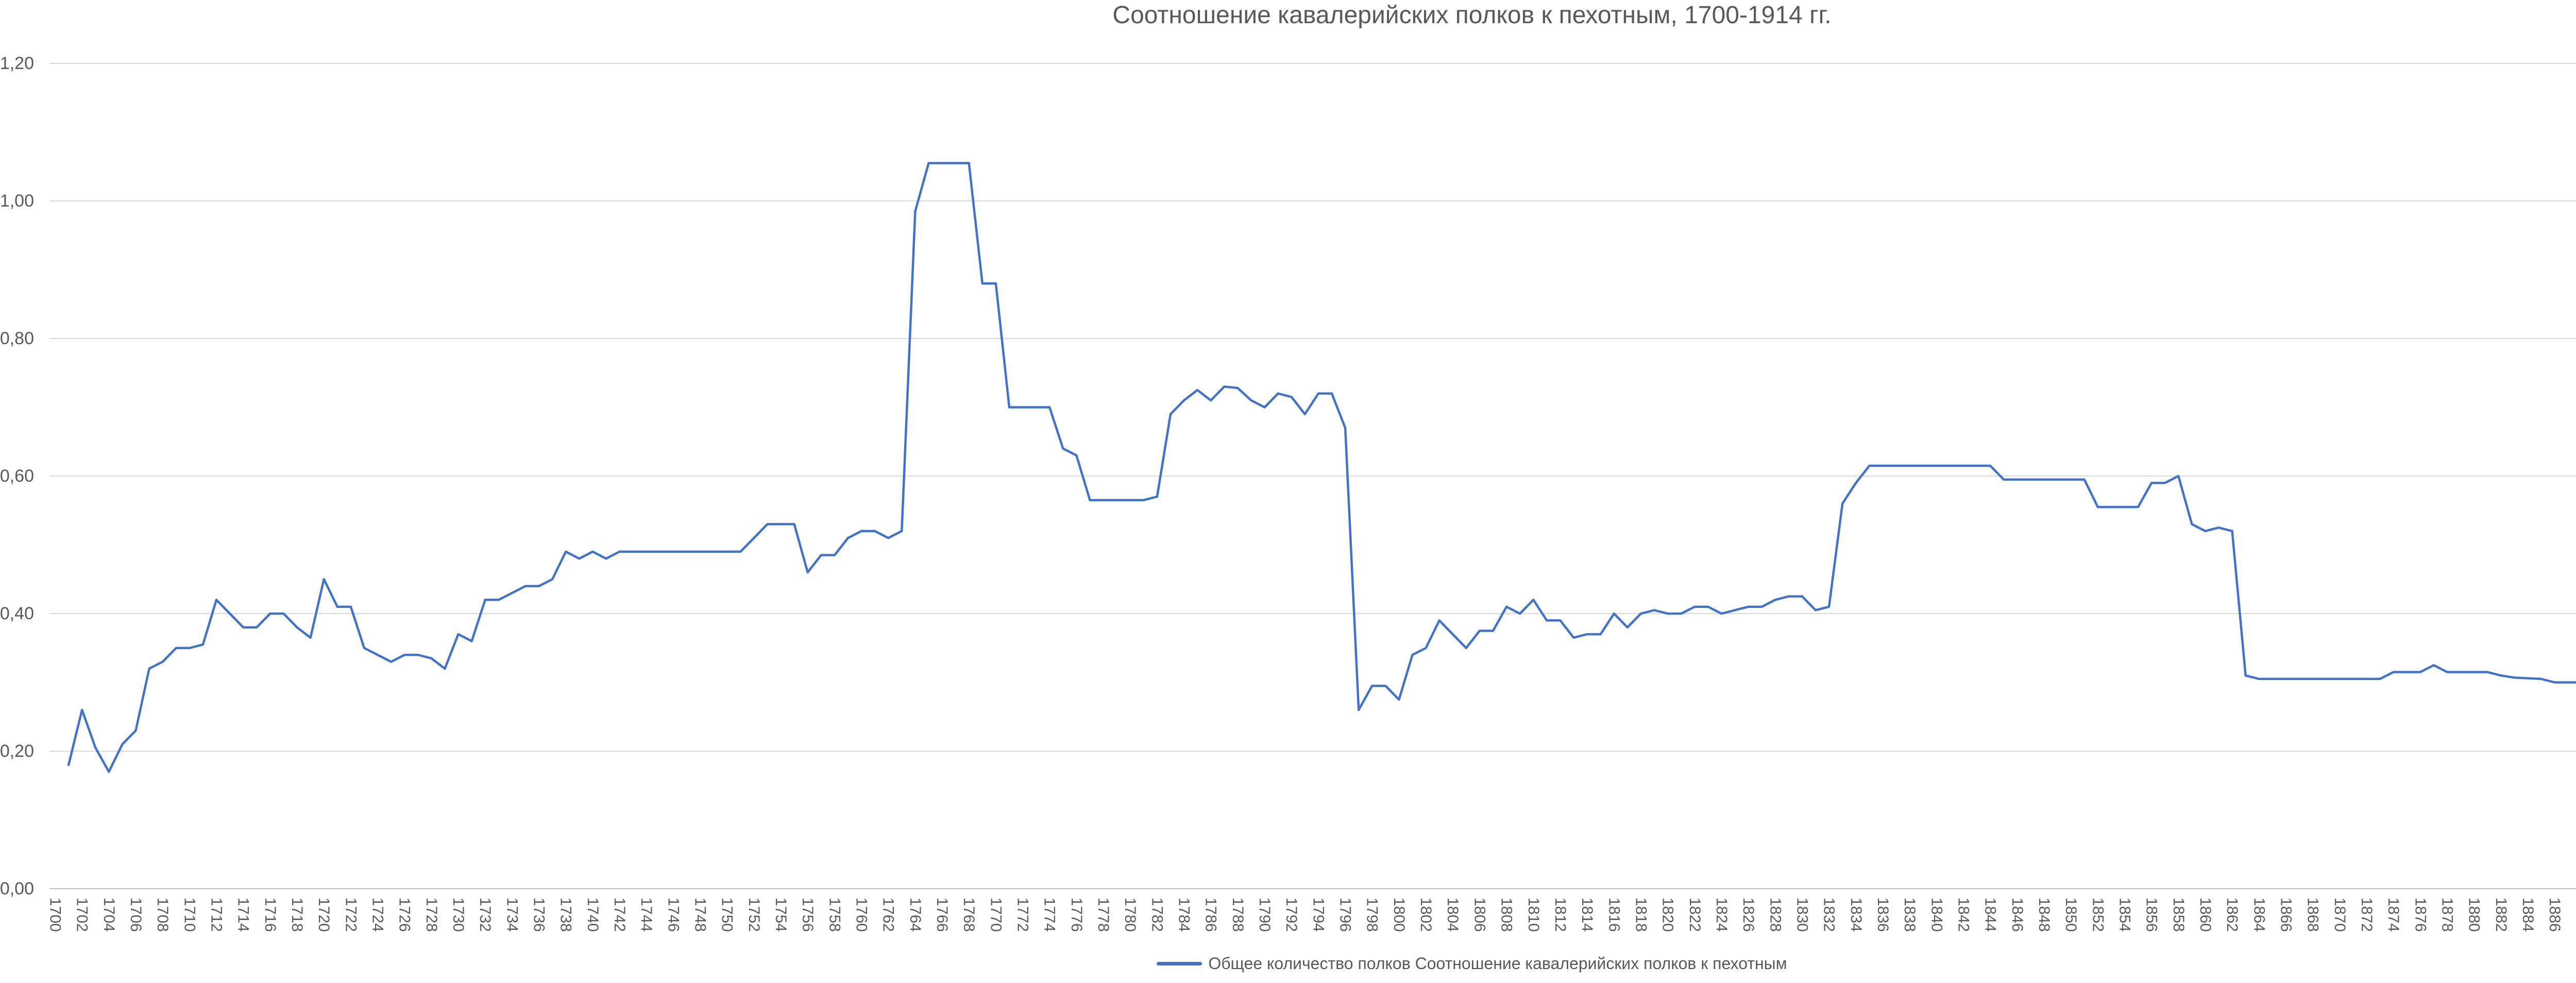  Describe the element at coordinates (17, 613) in the screenshot. I see `y-axis-tick-label: 0,40` at that location.